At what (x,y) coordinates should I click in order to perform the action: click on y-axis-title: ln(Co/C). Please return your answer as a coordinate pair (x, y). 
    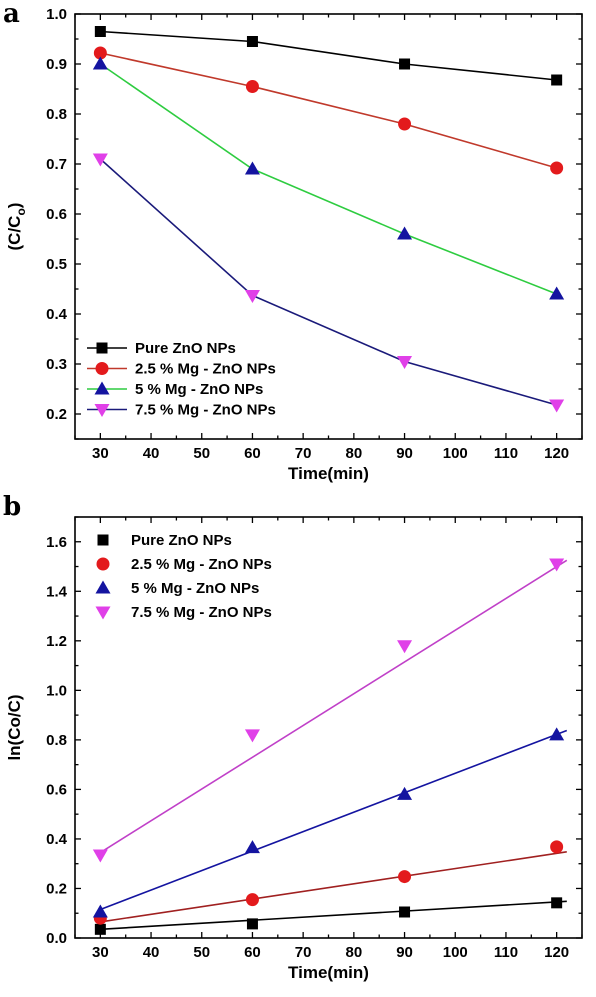
    Looking at the image, I should click on (14, 727).